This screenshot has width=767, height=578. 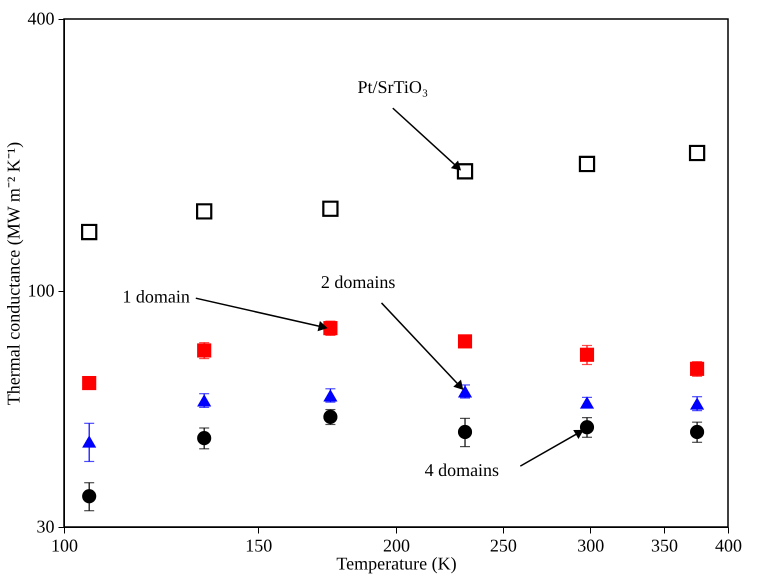 What do you see at coordinates (41, 18) in the screenshot?
I see `y-tick-label: 400` at bounding box center [41, 18].